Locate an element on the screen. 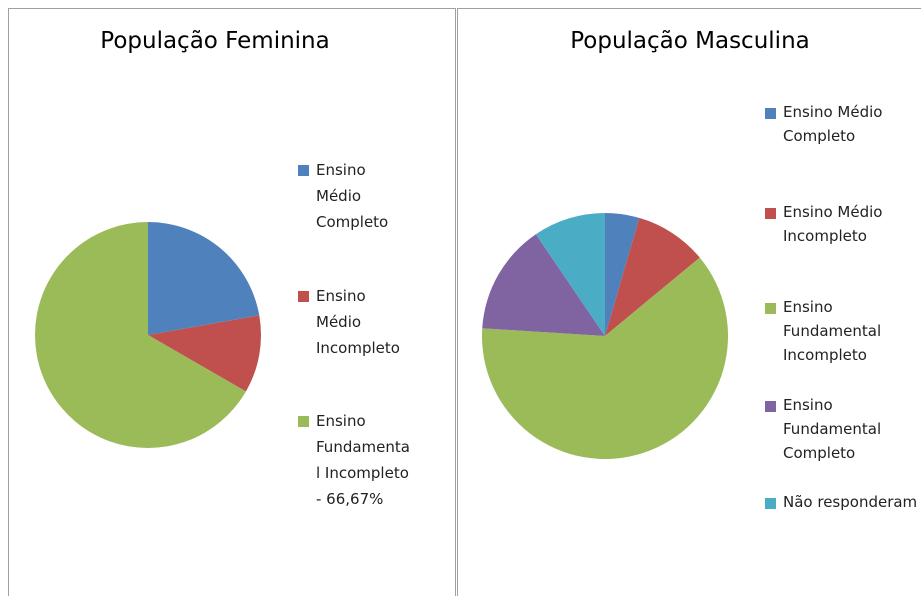  legend-label: Ensino Fundamental Incompleto - 66,67% is located at coordinates (363, 460).